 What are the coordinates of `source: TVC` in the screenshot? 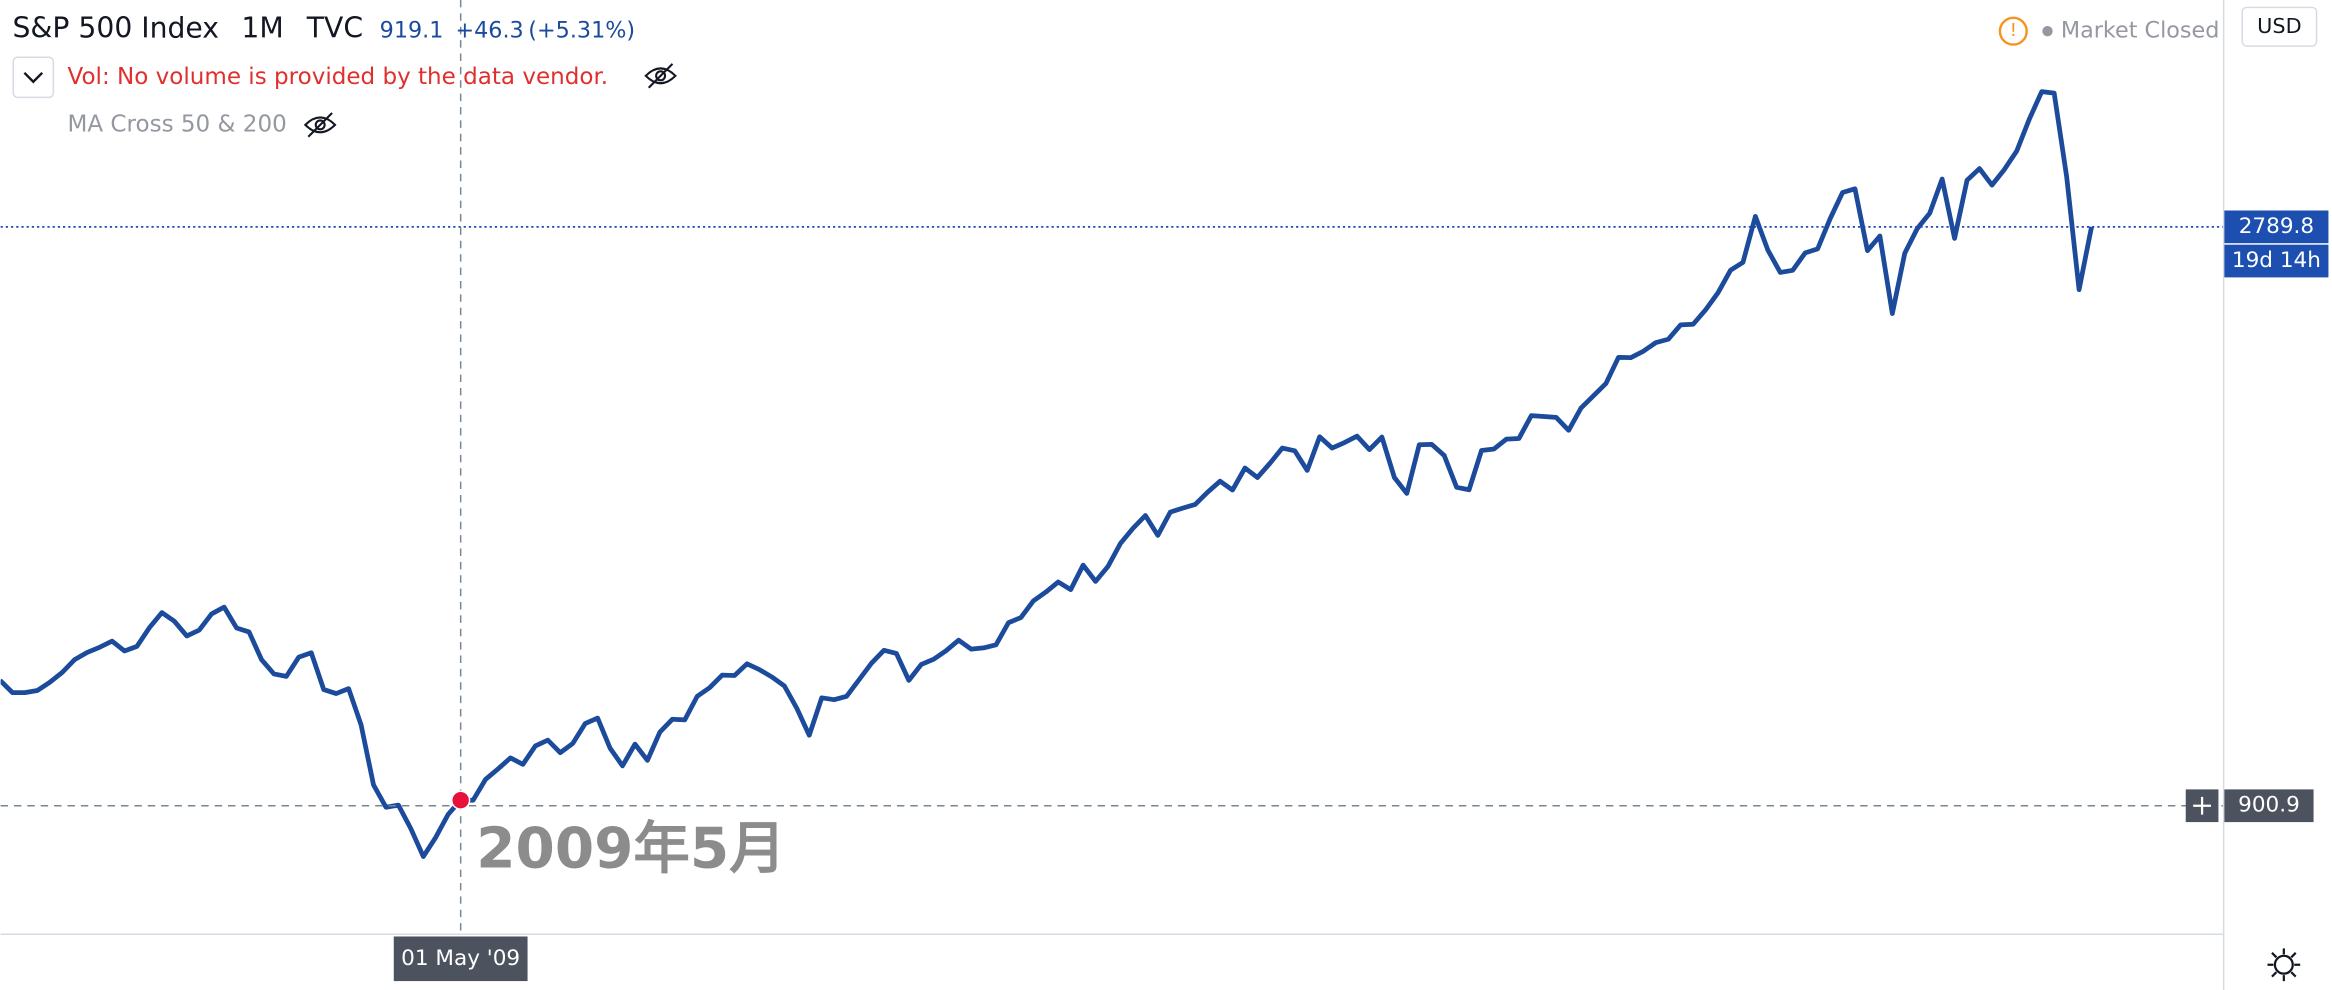 It's located at (334, 28).